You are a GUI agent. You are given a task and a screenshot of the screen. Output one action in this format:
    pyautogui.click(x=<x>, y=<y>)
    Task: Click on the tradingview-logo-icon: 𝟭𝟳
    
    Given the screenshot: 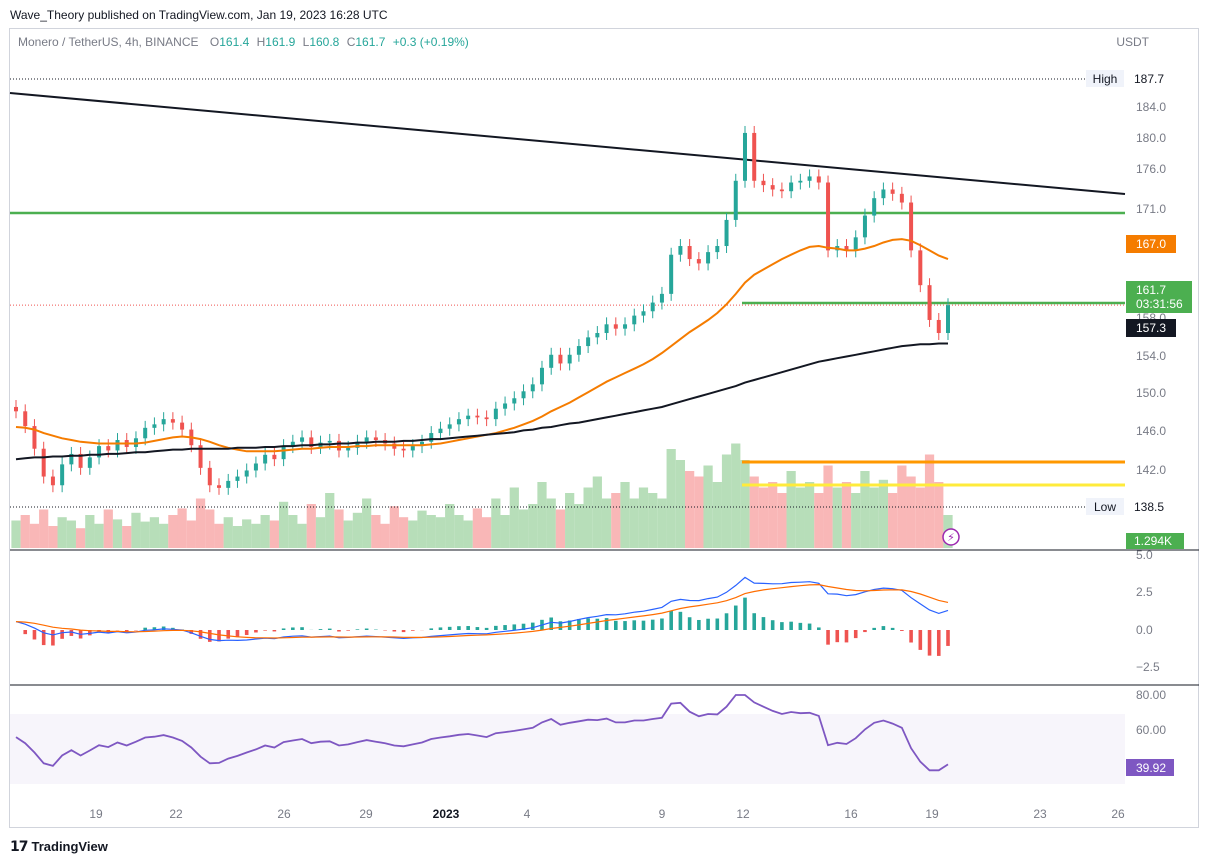 What is the action you would take?
    pyautogui.click(x=19, y=846)
    